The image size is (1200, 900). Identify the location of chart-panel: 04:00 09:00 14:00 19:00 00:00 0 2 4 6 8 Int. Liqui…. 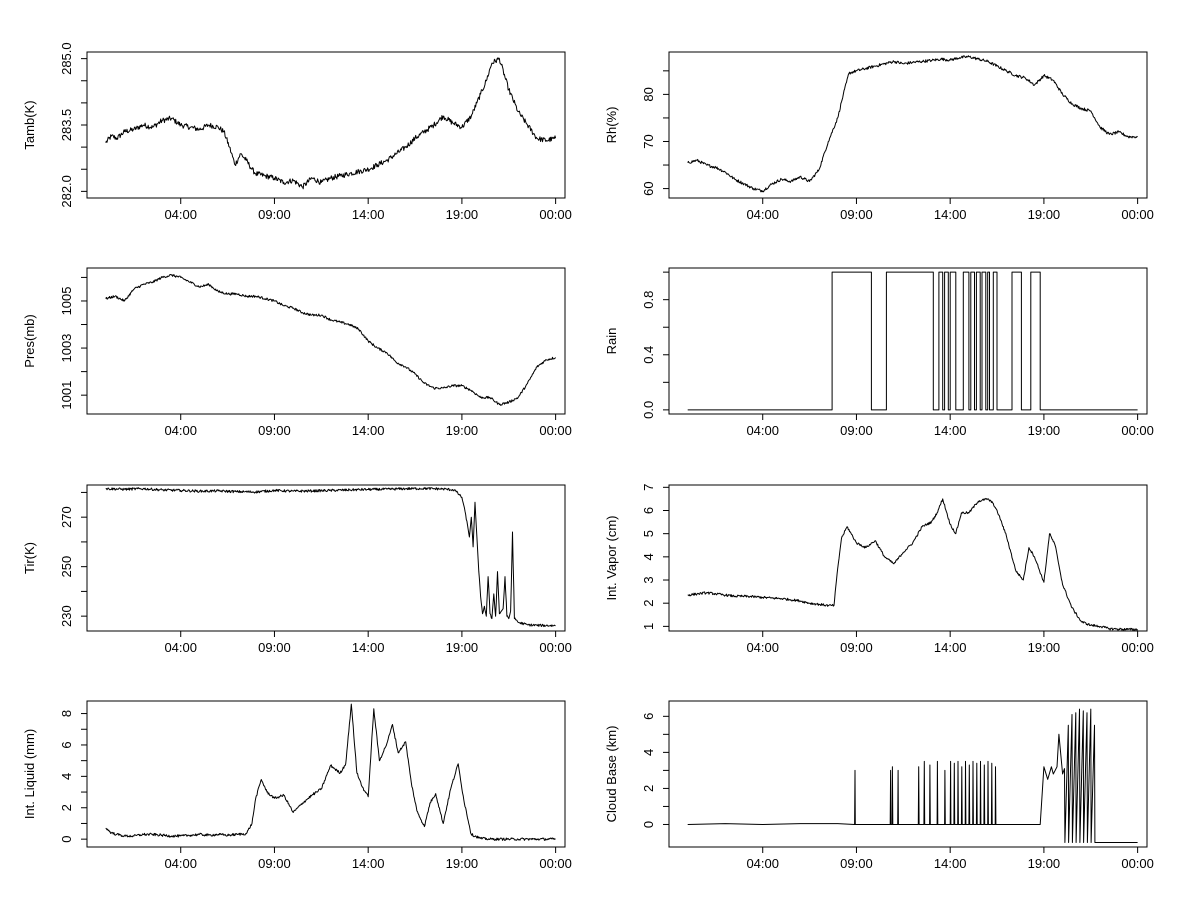
(297, 785).